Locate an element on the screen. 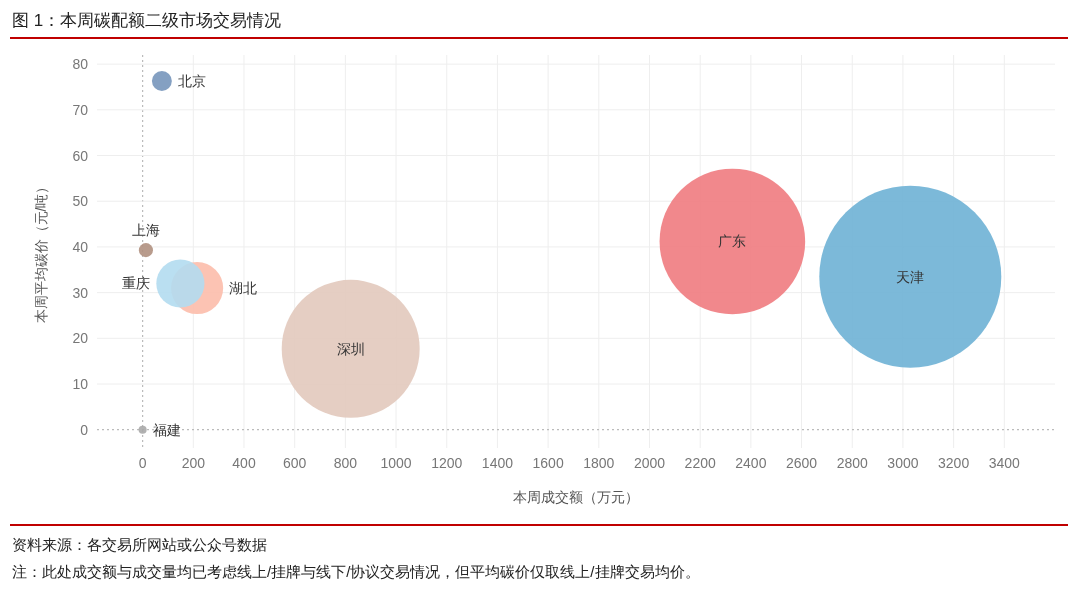  y-tick-label: 30 is located at coordinates (80, 292).